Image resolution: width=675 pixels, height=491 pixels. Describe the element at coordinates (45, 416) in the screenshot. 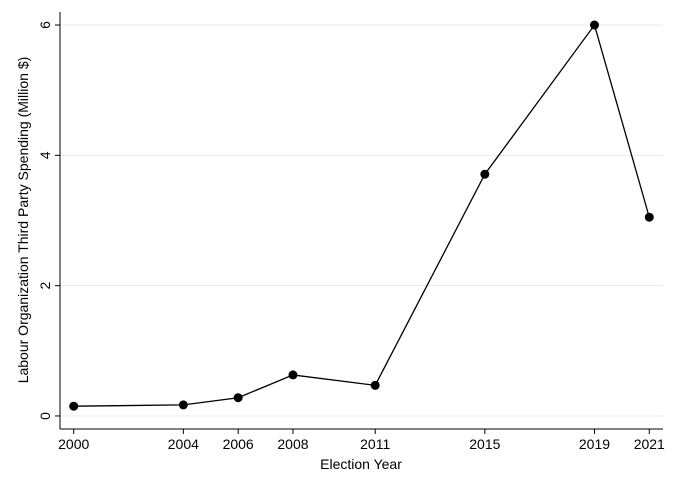

I see `y-tick-label: 0` at that location.